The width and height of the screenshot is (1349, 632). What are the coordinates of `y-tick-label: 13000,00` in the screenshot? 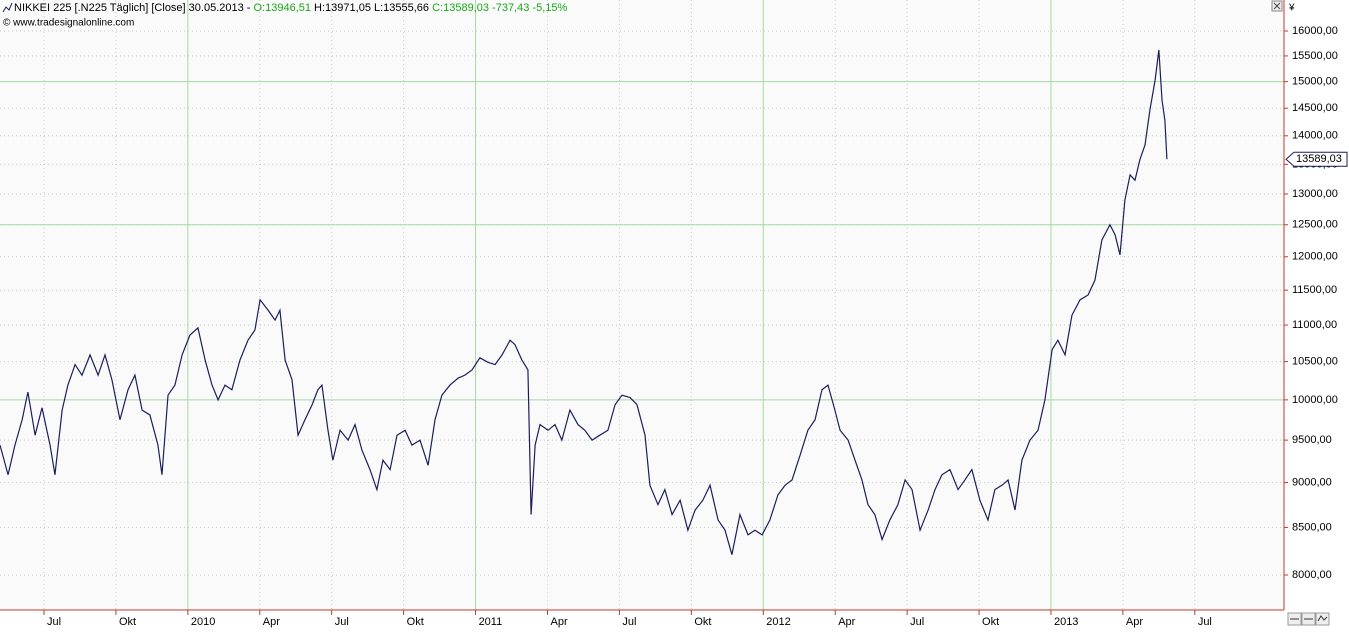 It's located at (1315, 194).